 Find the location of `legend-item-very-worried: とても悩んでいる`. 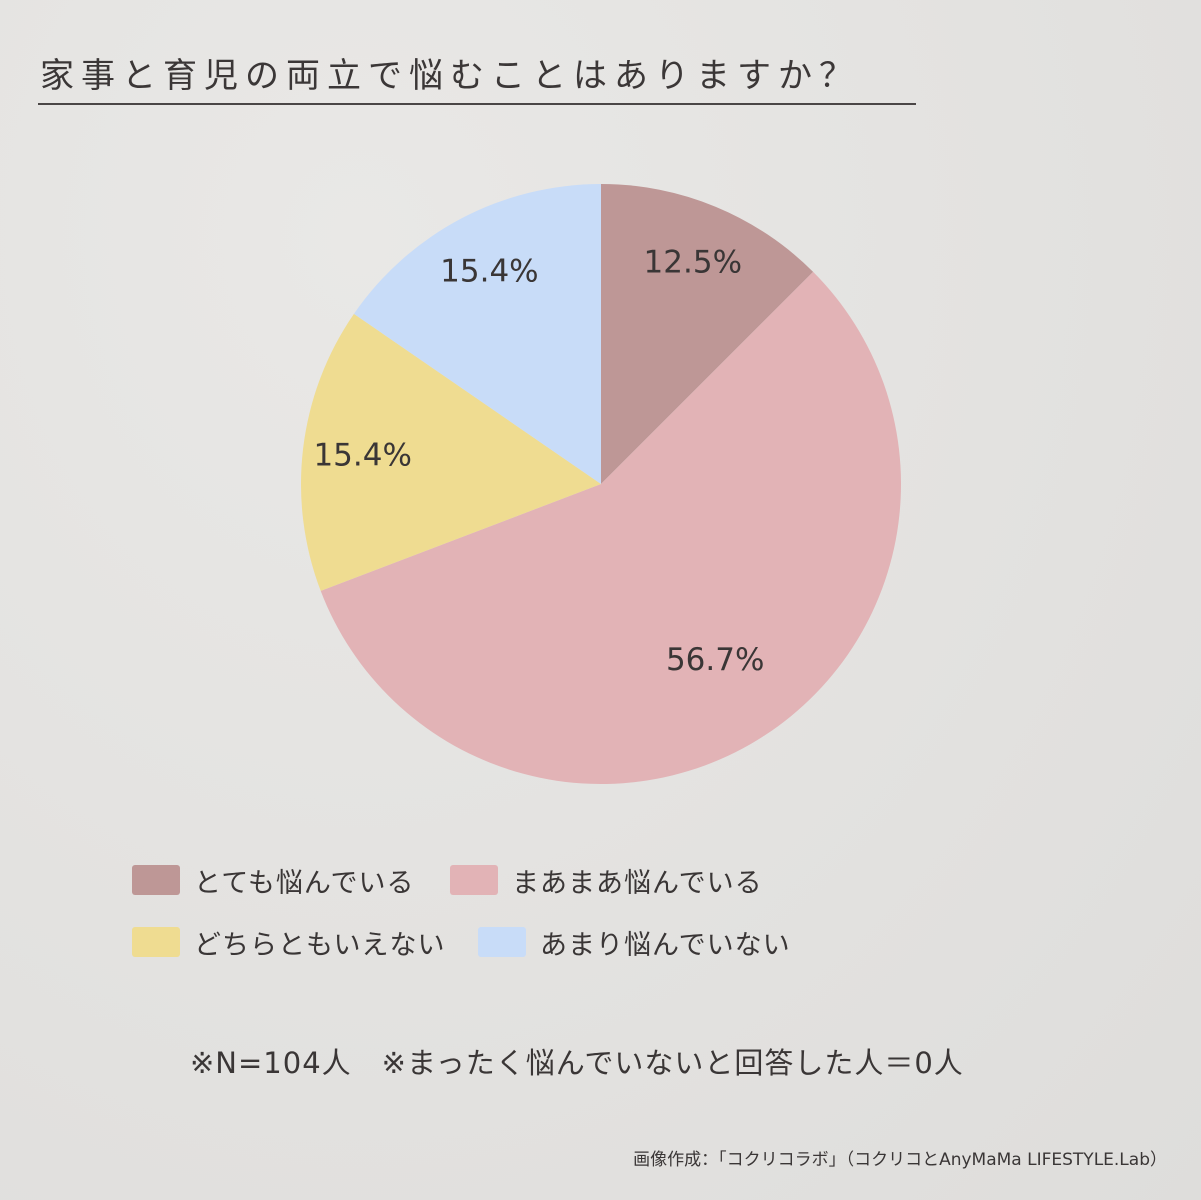

legend-item-very-worried: とても悩んでいる is located at coordinates (273, 880).